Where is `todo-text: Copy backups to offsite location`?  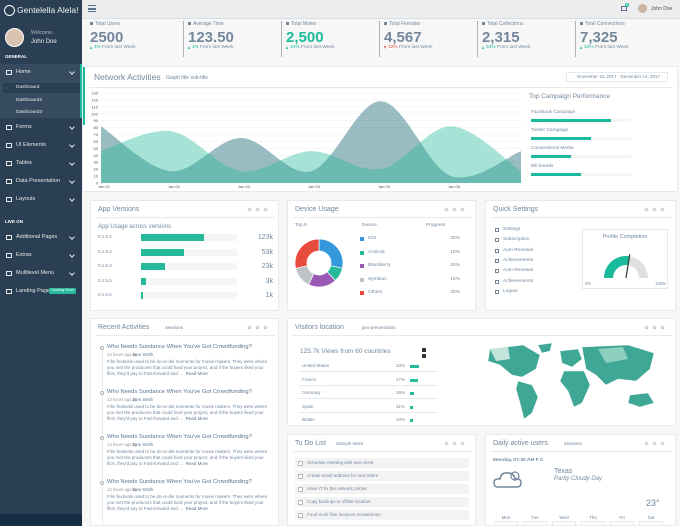 todo-text: Copy backups to offsite location is located at coordinates (339, 501).